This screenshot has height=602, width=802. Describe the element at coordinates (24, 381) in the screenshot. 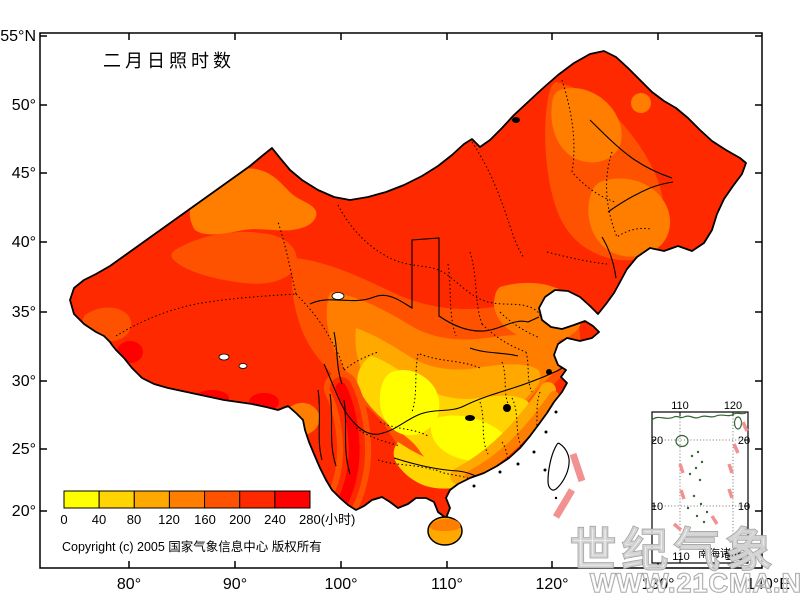

I see `y-tick-label: 30°` at that location.